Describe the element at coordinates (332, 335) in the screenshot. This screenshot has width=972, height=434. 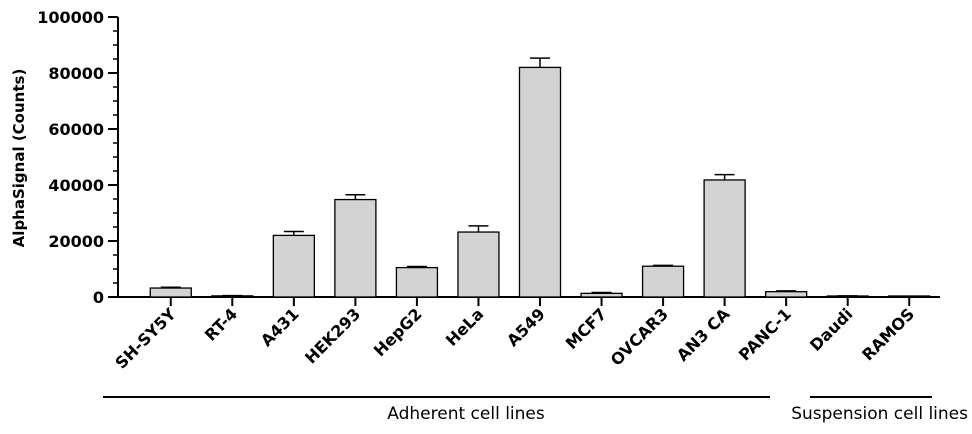
I see `x-tick-label: HEK293` at that location.